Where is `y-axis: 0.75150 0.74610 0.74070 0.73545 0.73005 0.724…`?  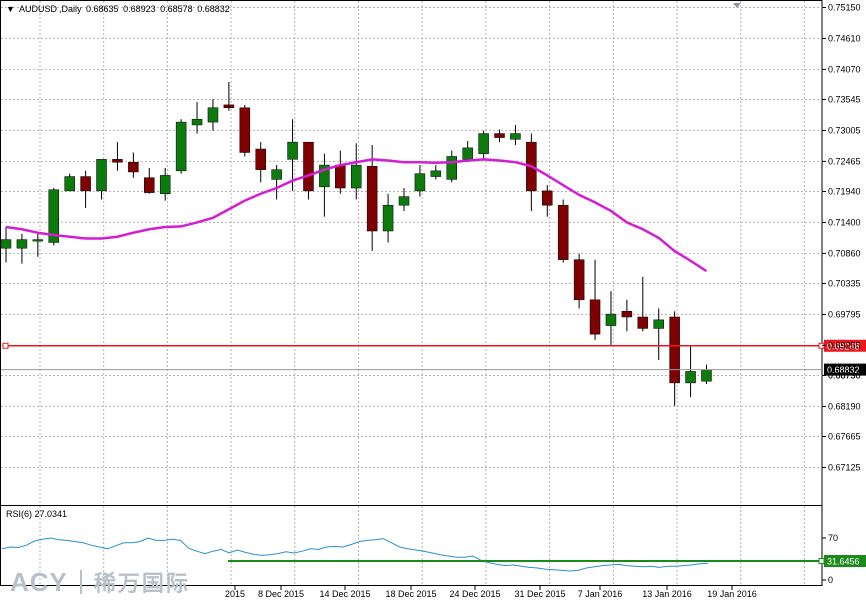
y-axis: 0.75150 0.74610 0.74070 0.73545 0.73005 0.724… is located at coordinates (841, 237).